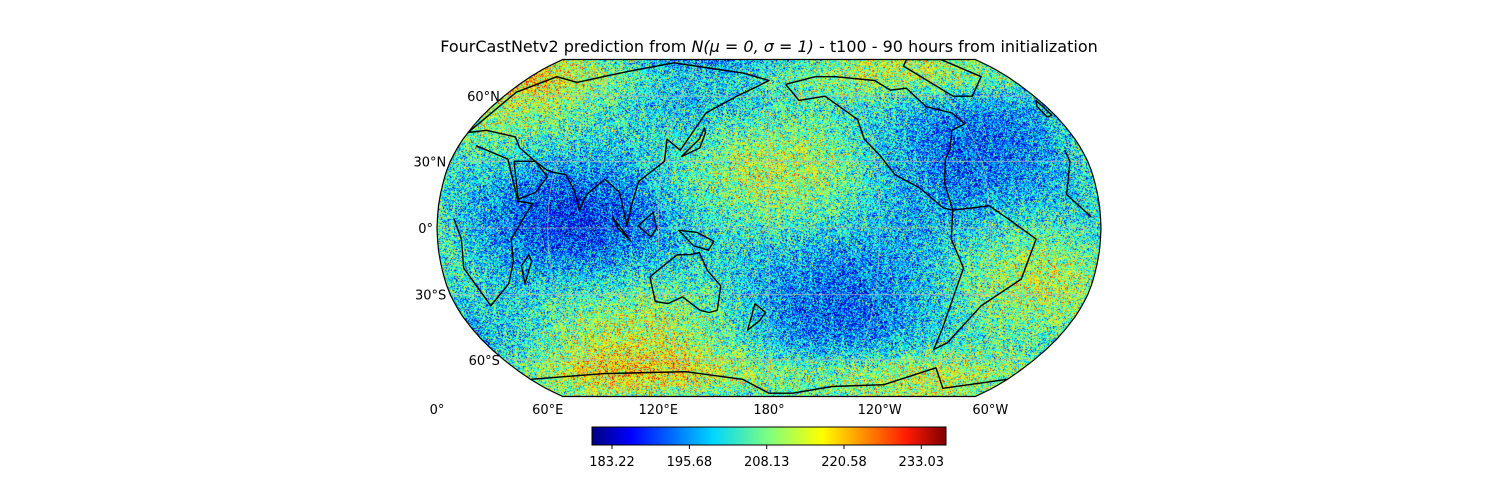  I want to click on colorbar-ticks: 183.22 195.68 208.13 220.58 233.03, so click(766, 457).